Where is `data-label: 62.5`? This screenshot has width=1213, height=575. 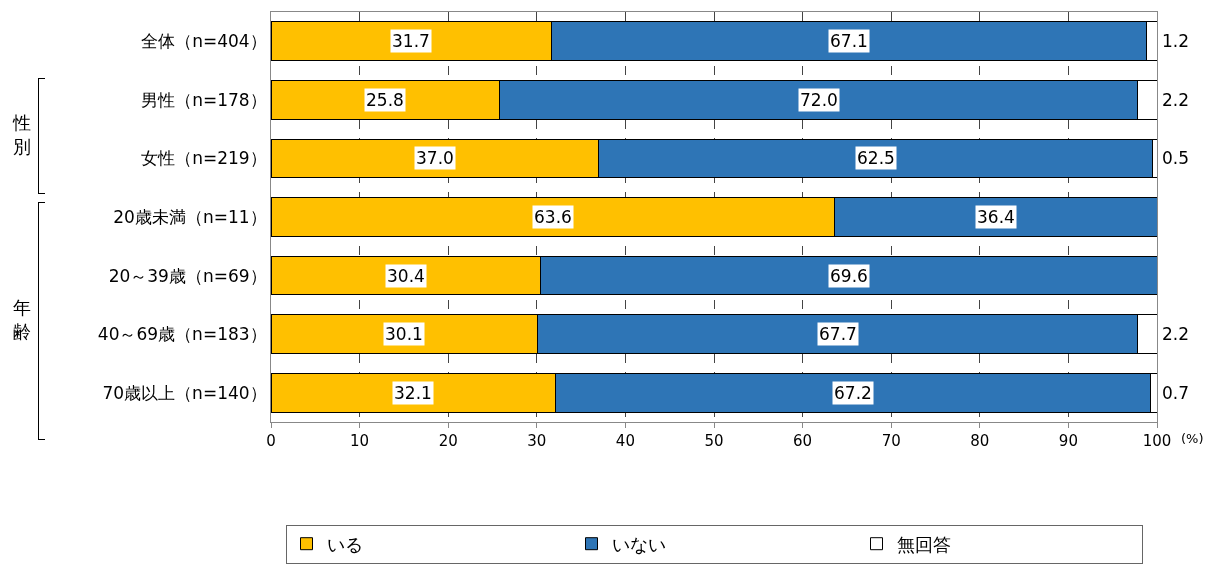 data-label: 62.5 is located at coordinates (876, 158).